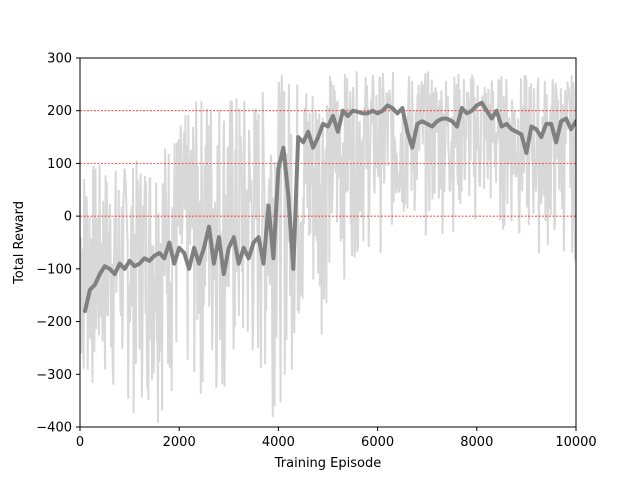 Image resolution: width=640 pixels, height=480 pixels. Describe the element at coordinates (19, 243) in the screenshot. I see `y-axis-label: Total Reward` at that location.